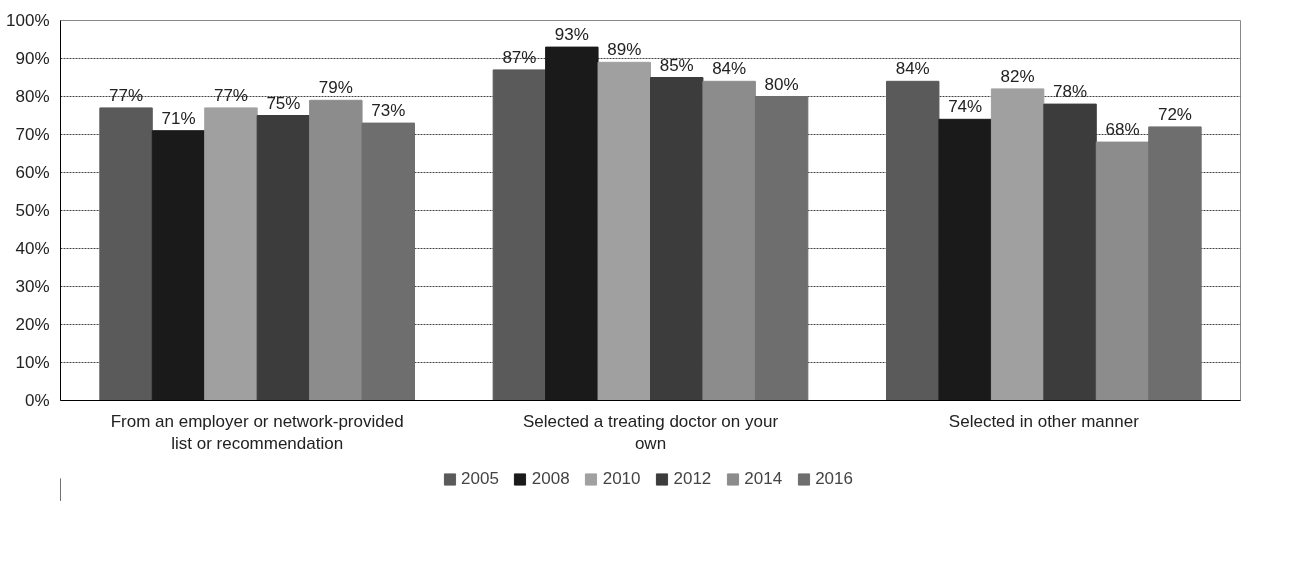 This screenshot has width=1290, height=577. What do you see at coordinates (692, 478) in the screenshot?
I see `legend-label: 2012` at bounding box center [692, 478].